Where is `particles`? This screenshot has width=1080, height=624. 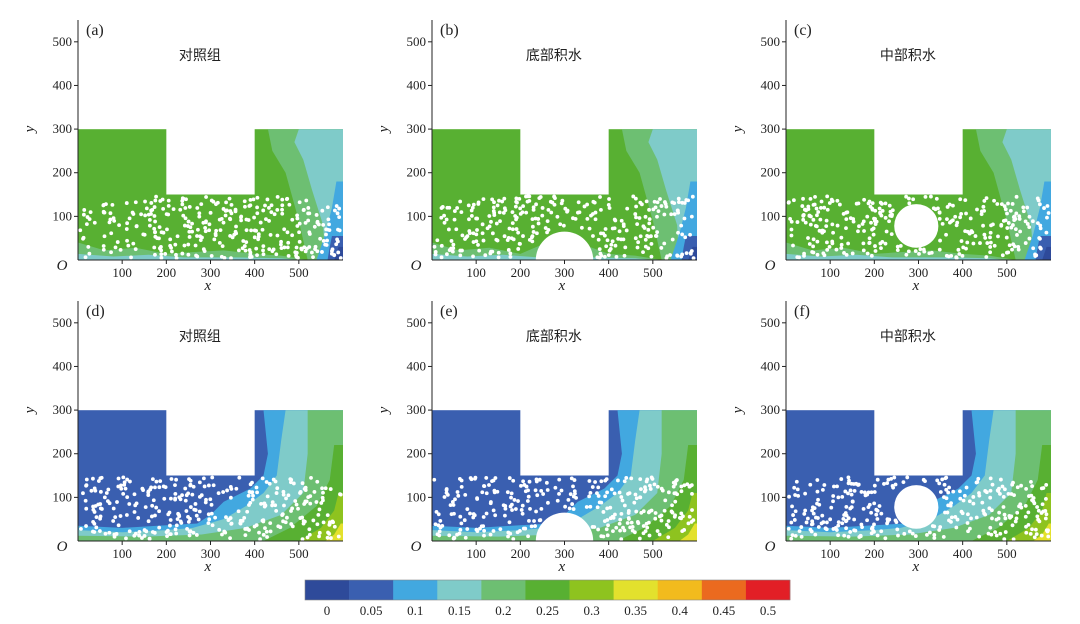
particles is located at coordinates (210, 227).